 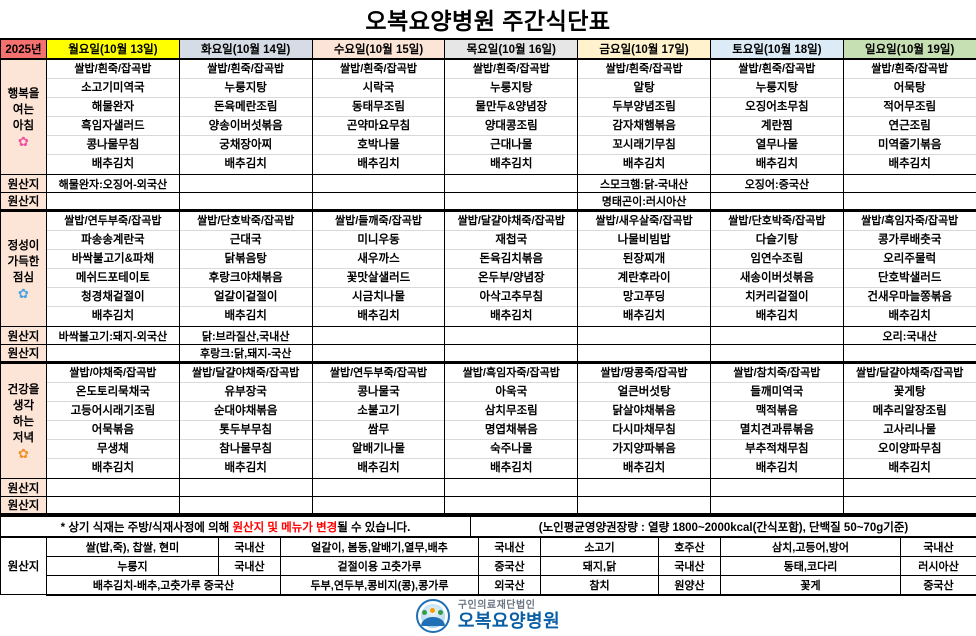 What do you see at coordinates (511, 259) in the screenshot?
I see `menu-item: 돈육김치볶음` at bounding box center [511, 259].